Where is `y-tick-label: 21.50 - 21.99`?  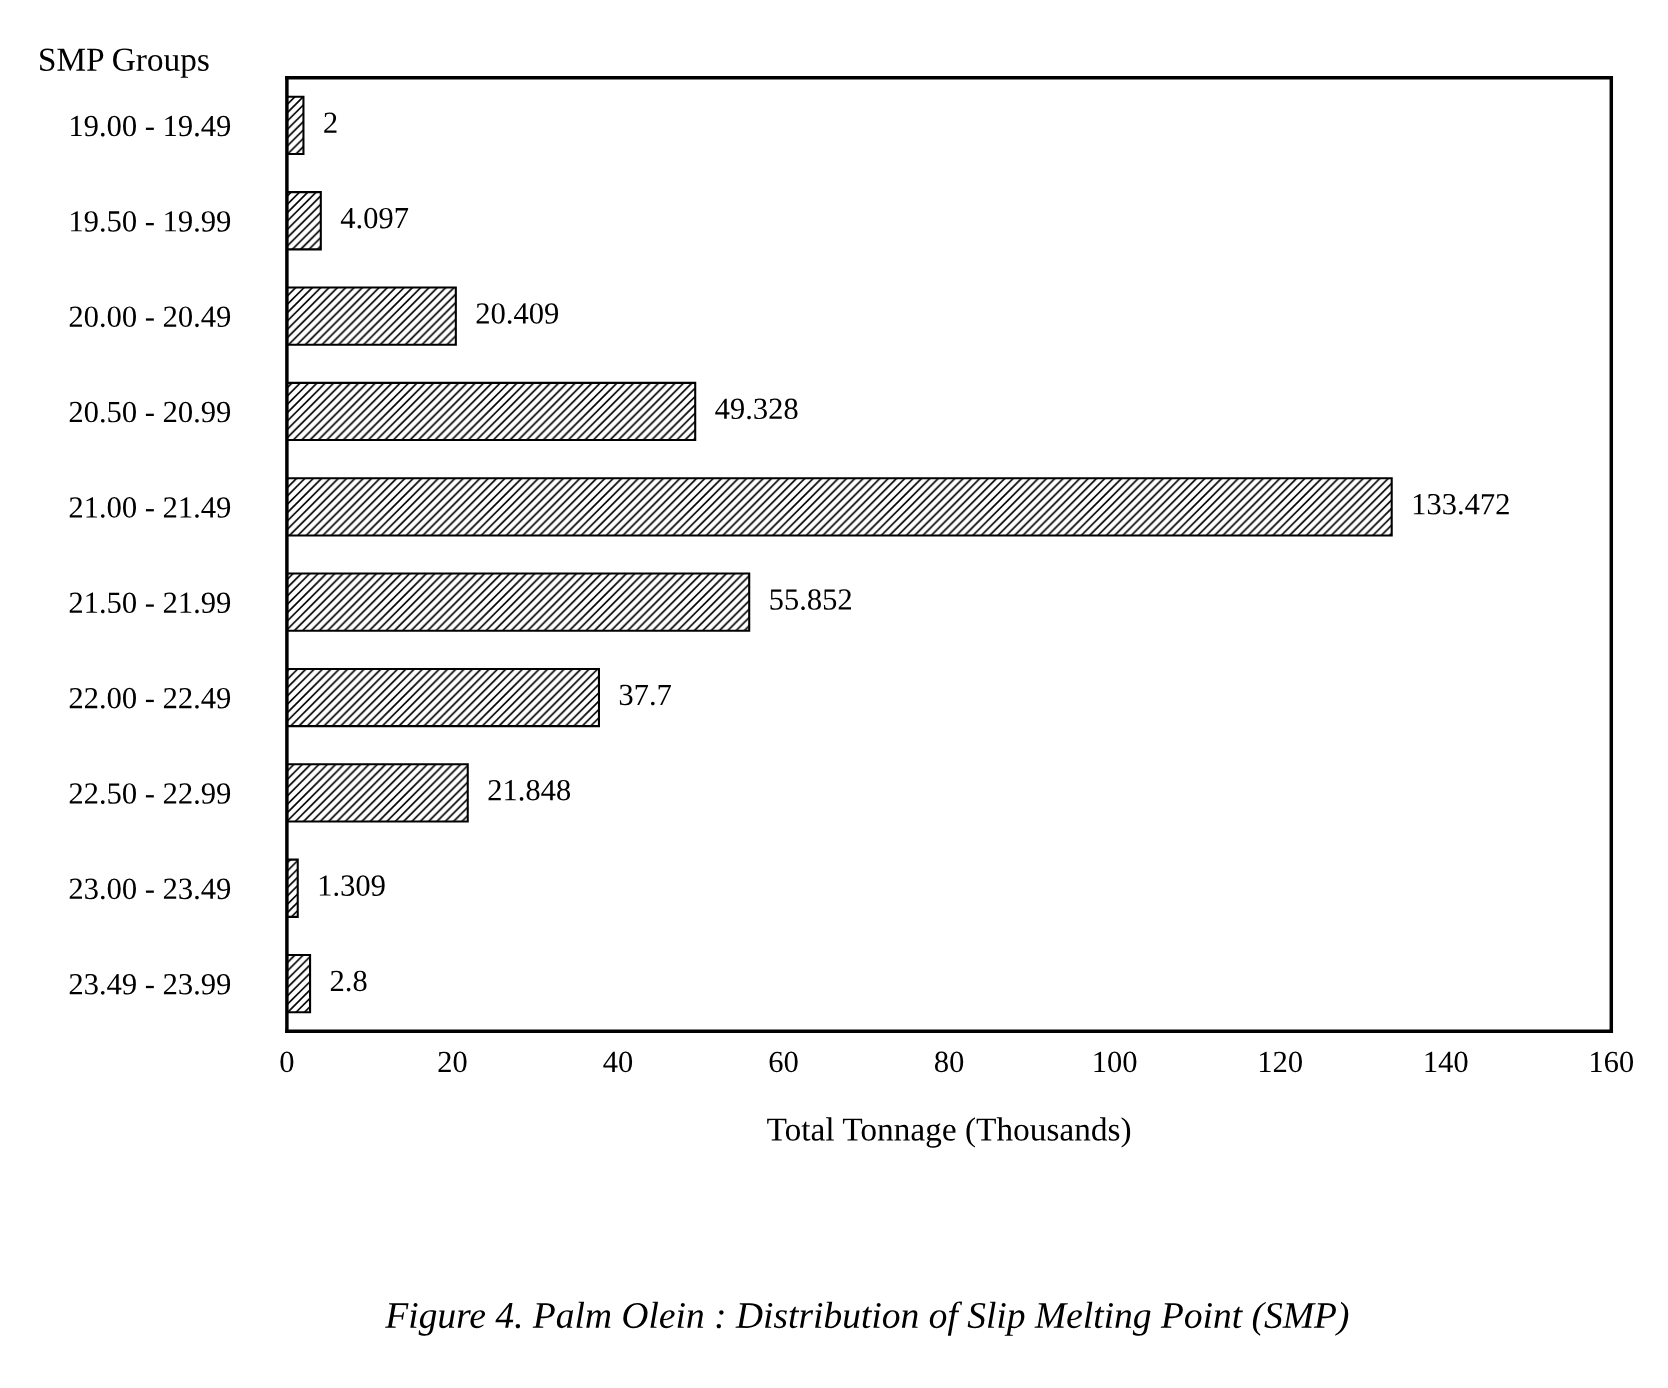 y-tick-label: 21.50 - 21.99 is located at coordinates (150, 603).